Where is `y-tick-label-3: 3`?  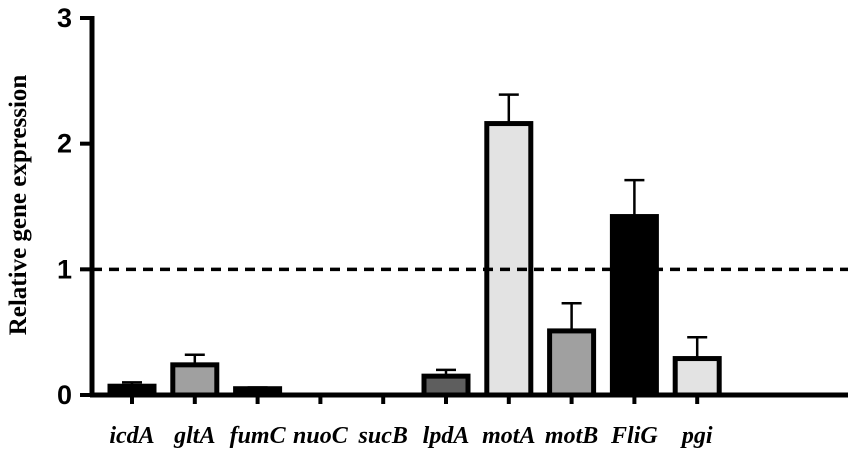
y-tick-label-3: 3 is located at coordinates (64, 18).